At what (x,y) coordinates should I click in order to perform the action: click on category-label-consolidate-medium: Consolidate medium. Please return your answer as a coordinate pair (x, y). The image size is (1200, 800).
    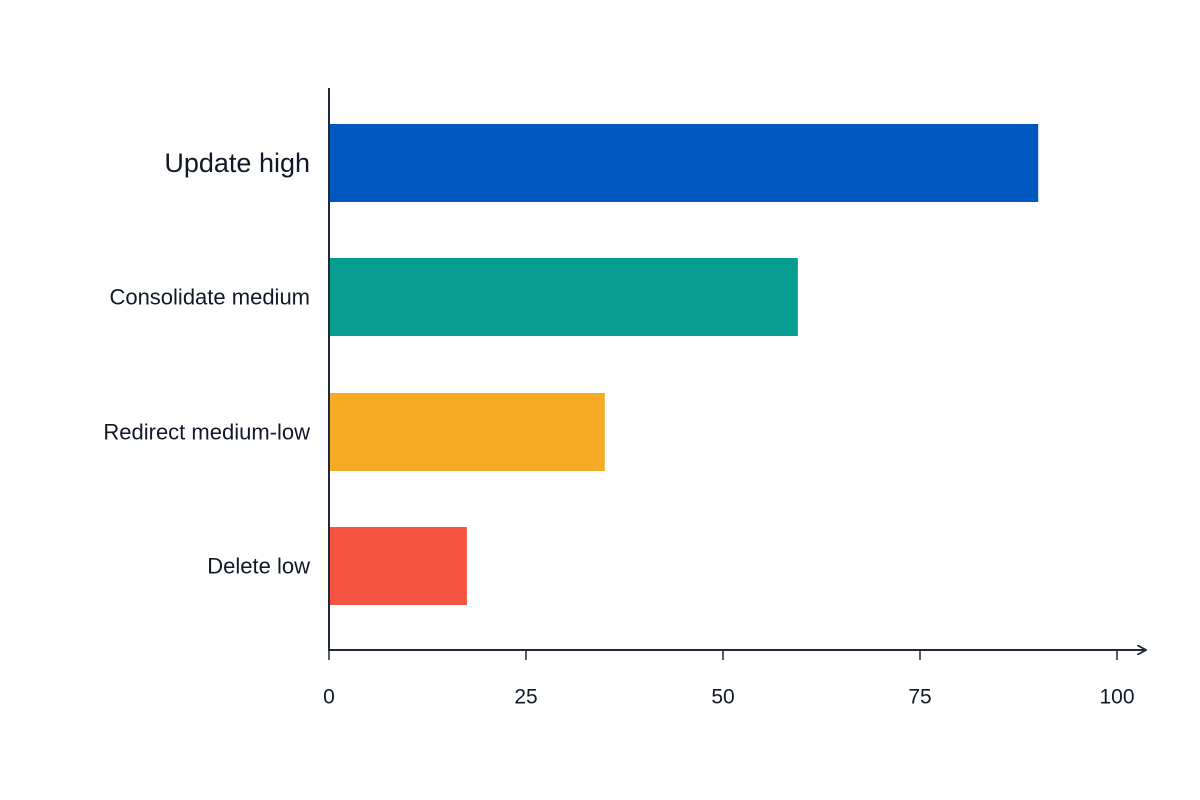
    Looking at the image, I should click on (209, 297).